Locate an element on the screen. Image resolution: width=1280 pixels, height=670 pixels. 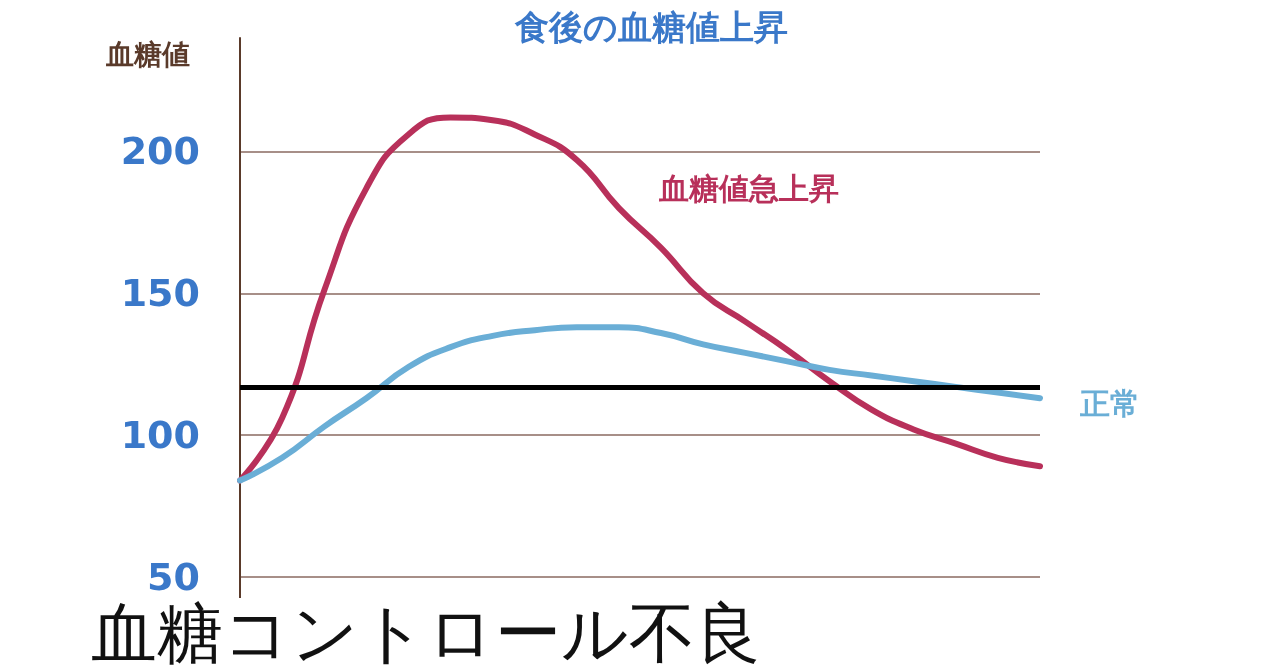
y-tick-label: 150 is located at coordinates (160, 293).